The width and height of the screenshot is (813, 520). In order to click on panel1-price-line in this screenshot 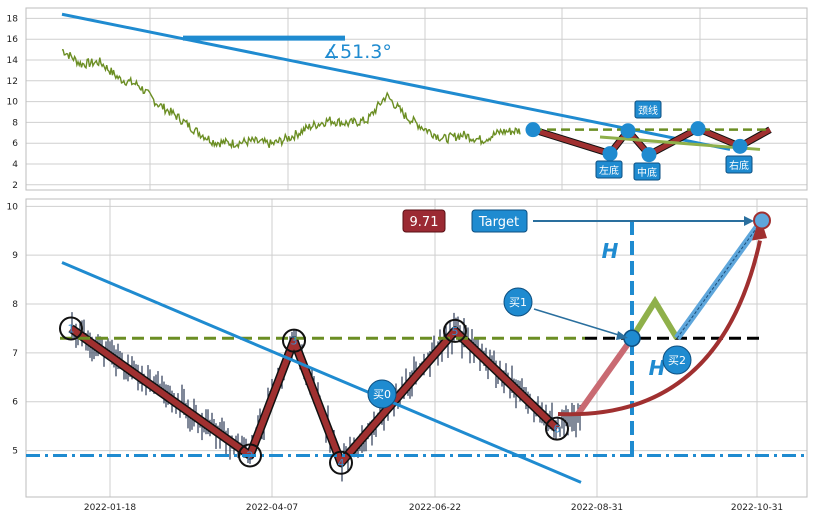, I will do `click(291, 99)`.